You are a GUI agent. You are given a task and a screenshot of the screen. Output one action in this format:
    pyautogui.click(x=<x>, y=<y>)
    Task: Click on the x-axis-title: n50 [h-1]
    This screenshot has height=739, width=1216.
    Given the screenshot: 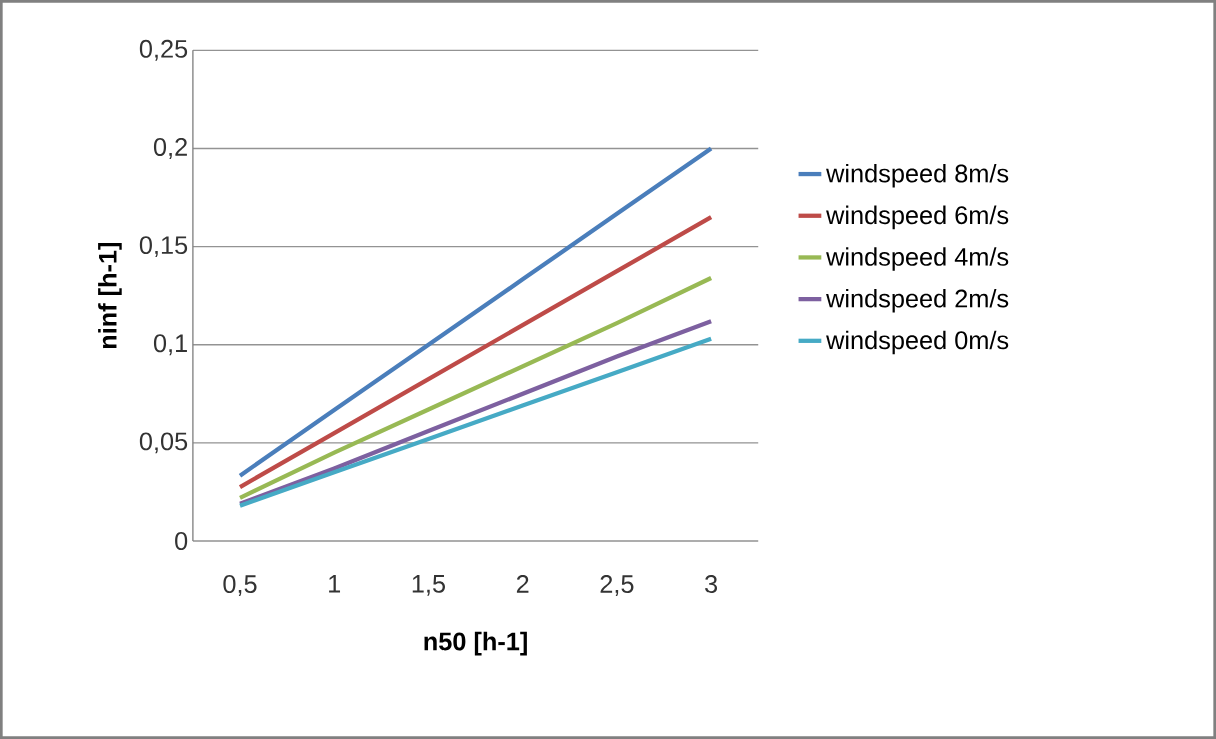 What is the action you would take?
    pyautogui.click(x=475, y=643)
    